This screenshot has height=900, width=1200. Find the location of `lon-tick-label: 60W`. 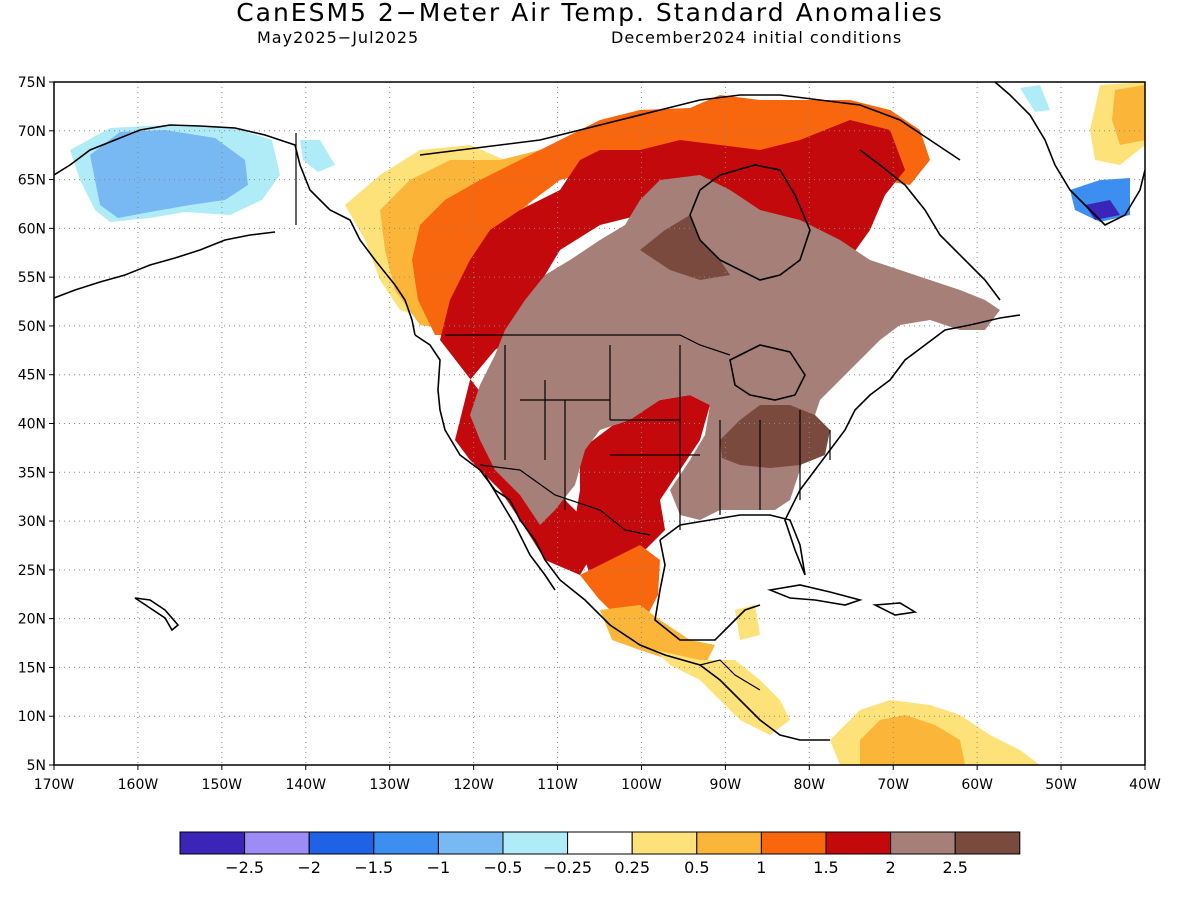

lon-tick-label: 60W is located at coordinates (977, 785).